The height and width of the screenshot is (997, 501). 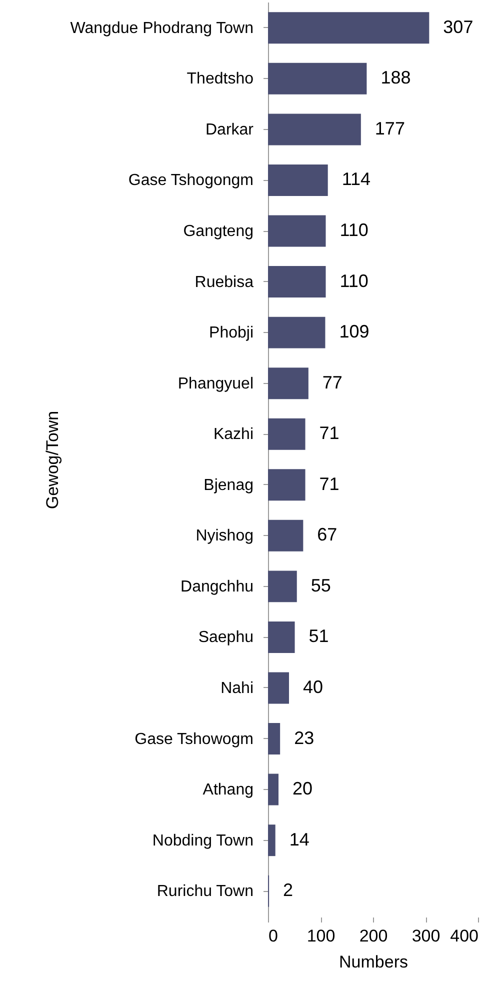 I want to click on data-label: 20, so click(x=302, y=788).